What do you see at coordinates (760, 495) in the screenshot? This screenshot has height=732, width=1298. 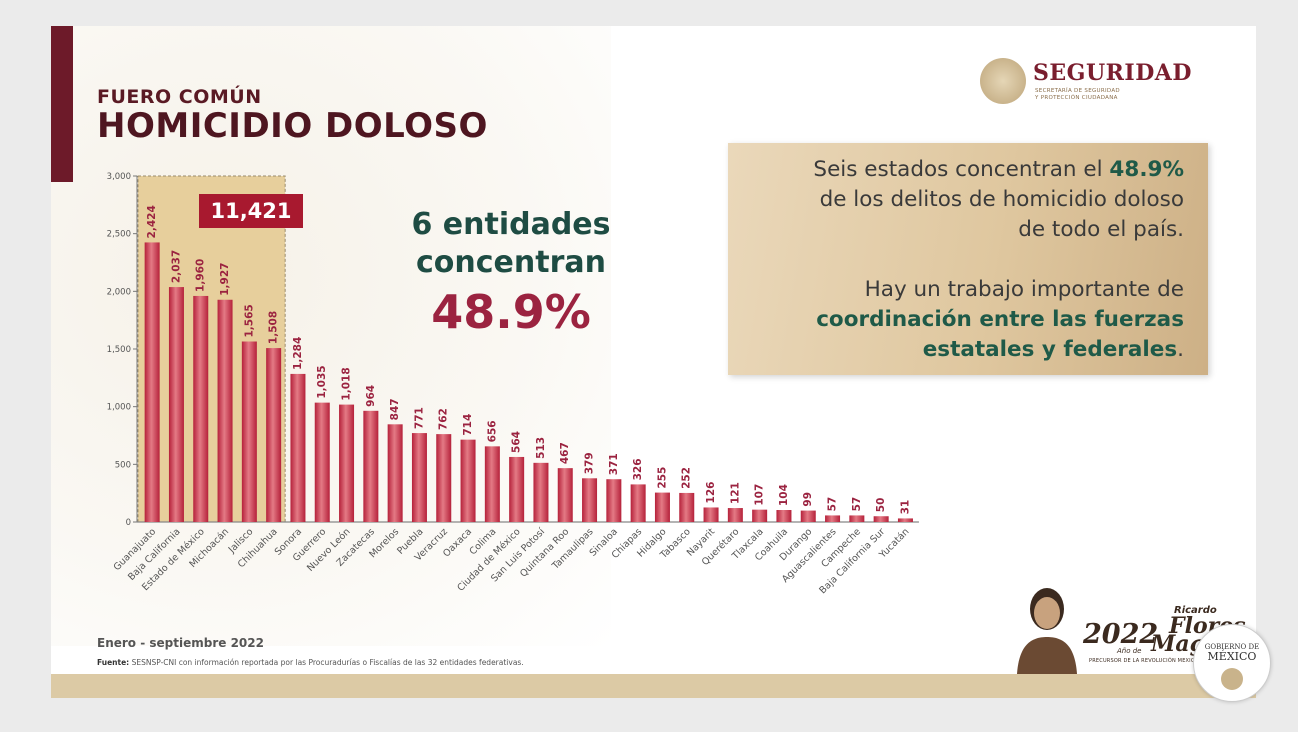 I see `bar-value-label: 107` at bounding box center [760, 495].